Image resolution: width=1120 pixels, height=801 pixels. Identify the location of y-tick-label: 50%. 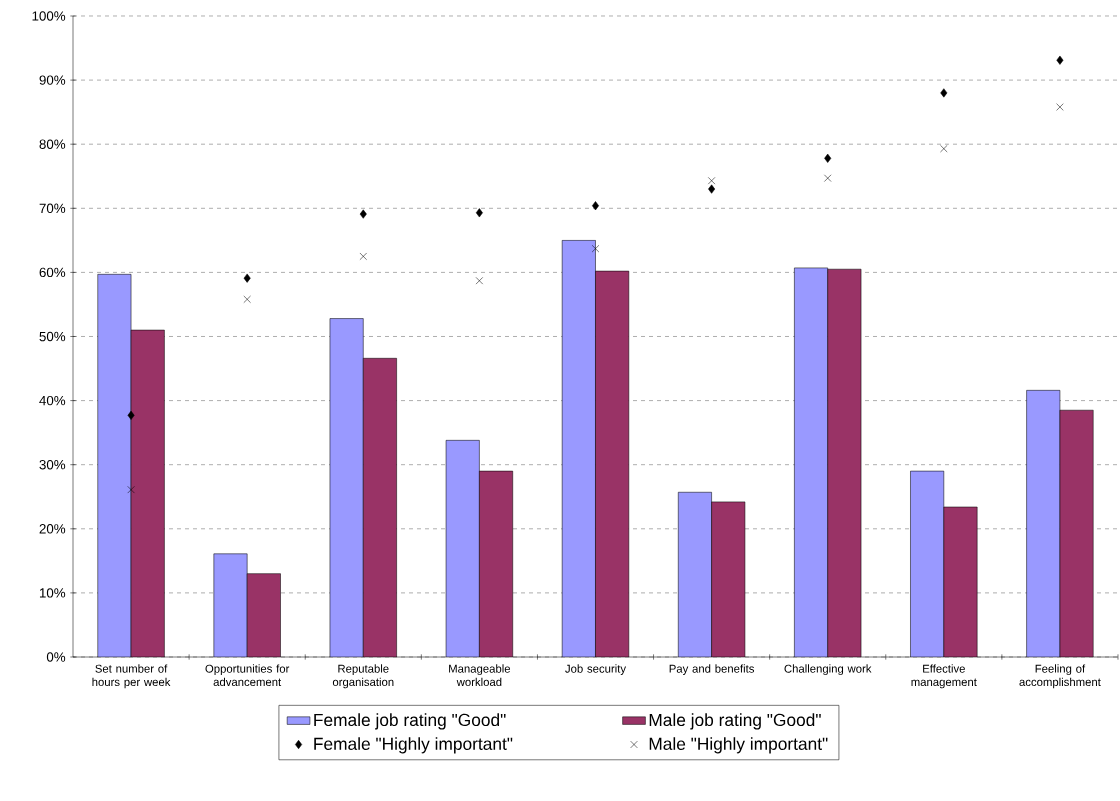
(52, 336).